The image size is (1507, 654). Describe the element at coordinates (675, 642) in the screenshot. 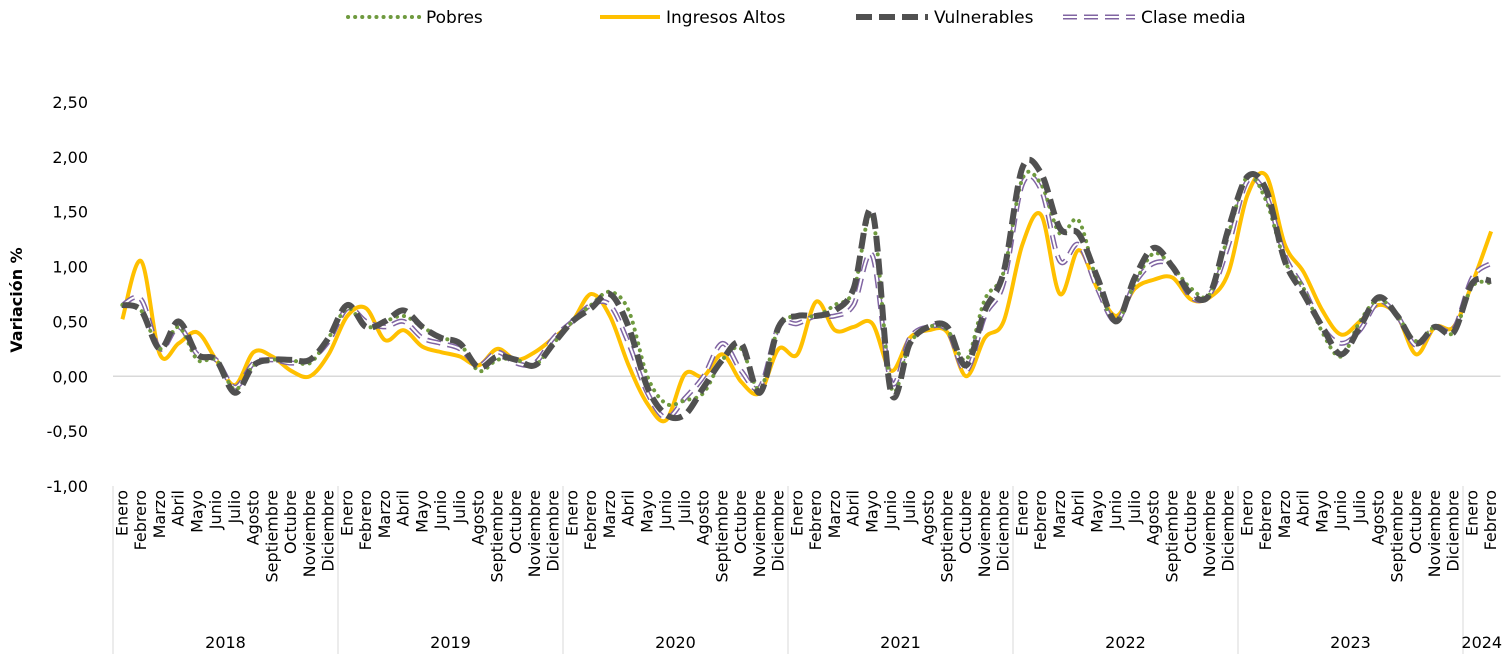

I see `year-label: 2020` at that location.